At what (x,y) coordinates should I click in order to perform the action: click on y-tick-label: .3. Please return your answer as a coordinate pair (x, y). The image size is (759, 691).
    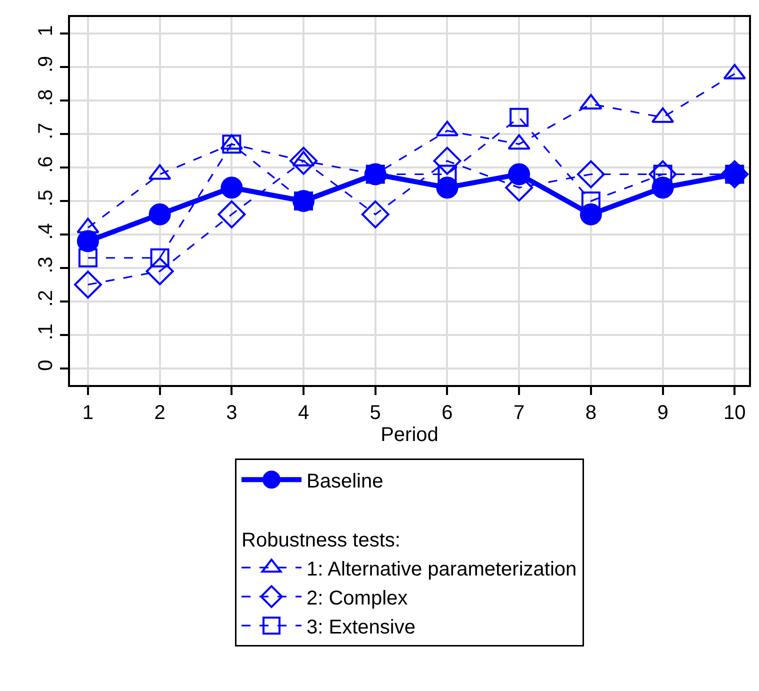
    Looking at the image, I should click on (46, 265).